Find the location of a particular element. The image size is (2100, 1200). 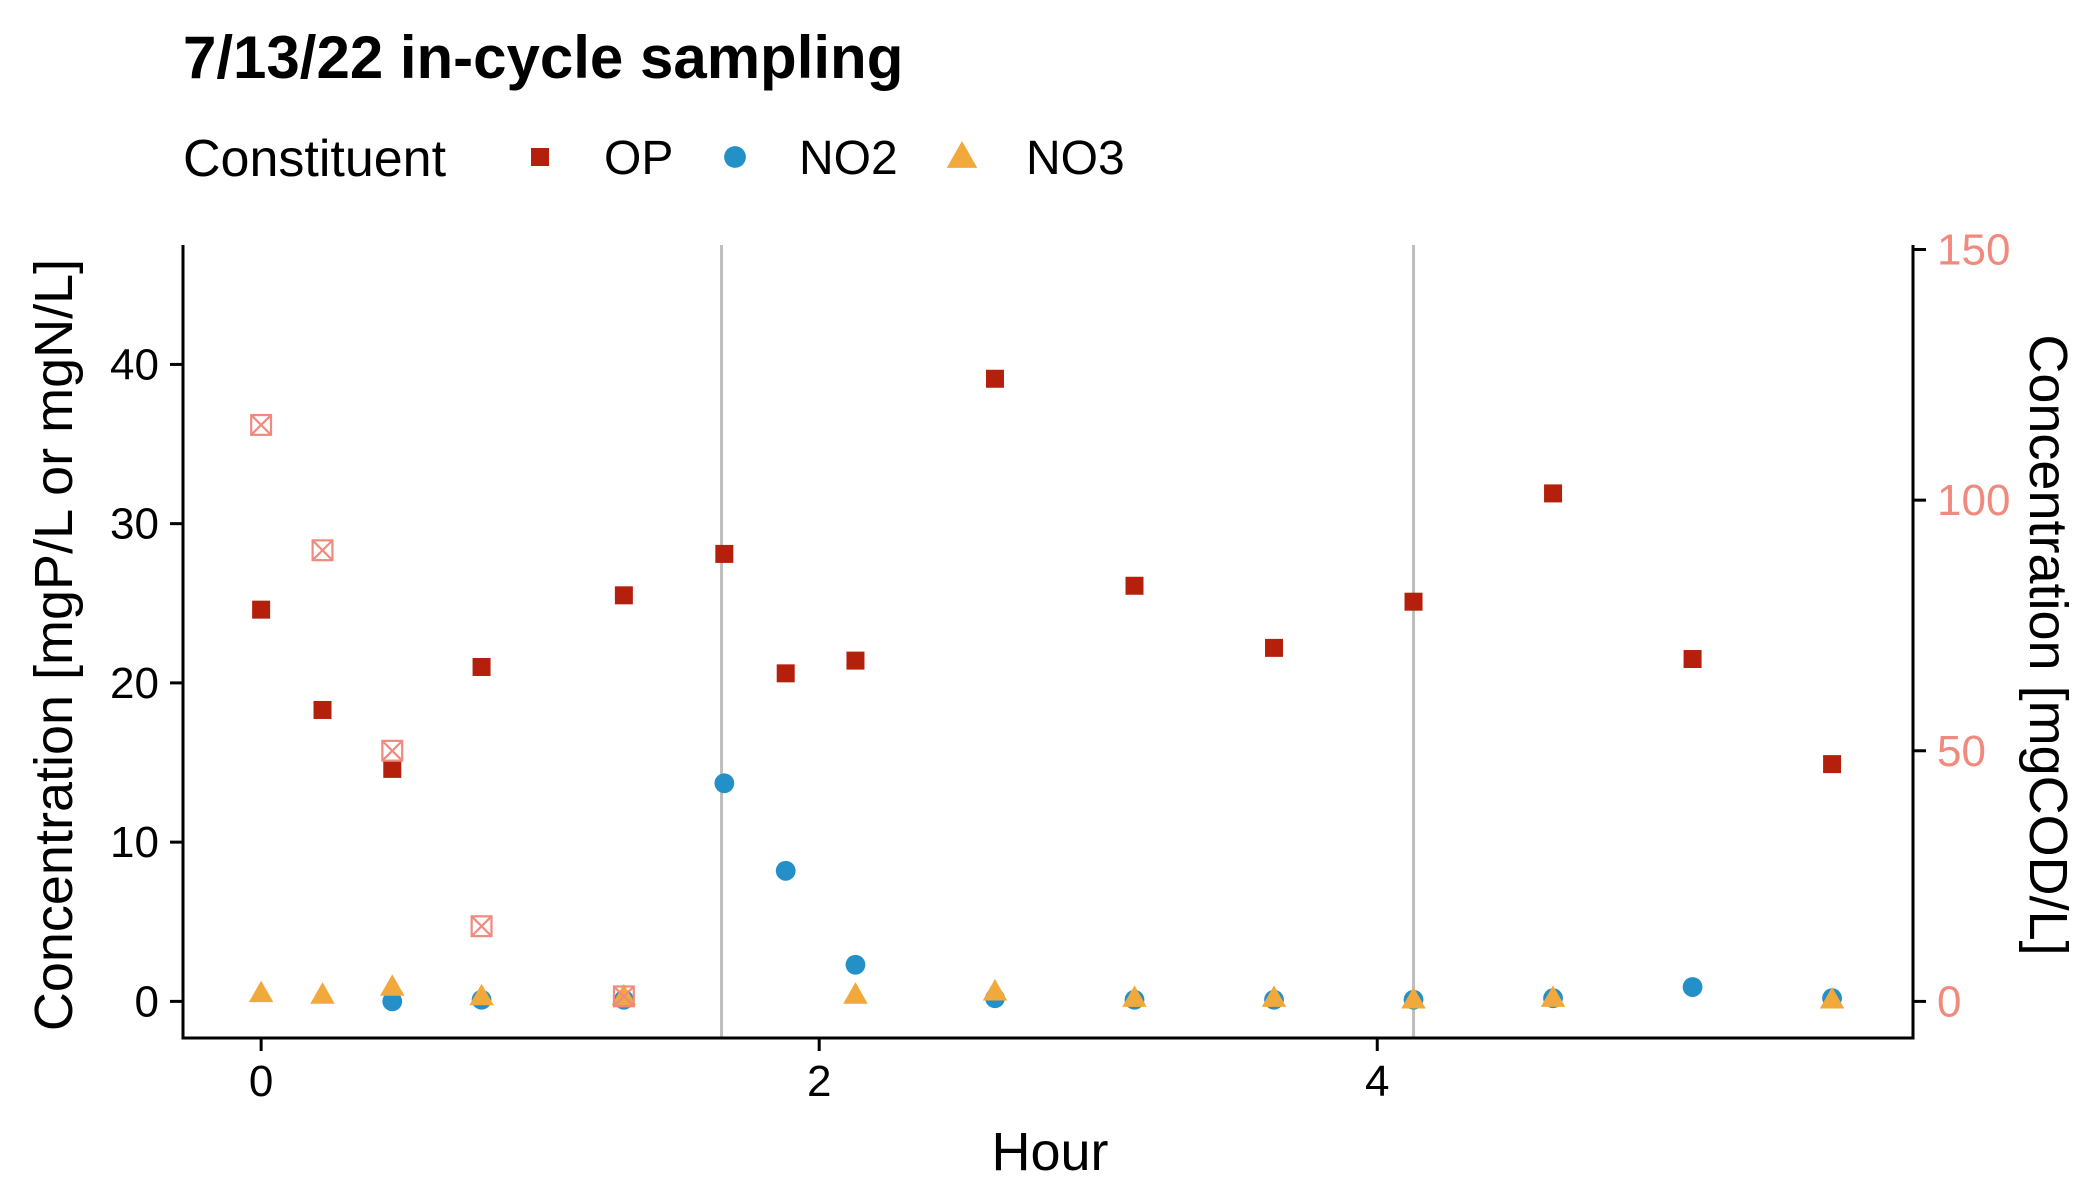

legend-entry-no2: NO2 is located at coordinates (811, 158).